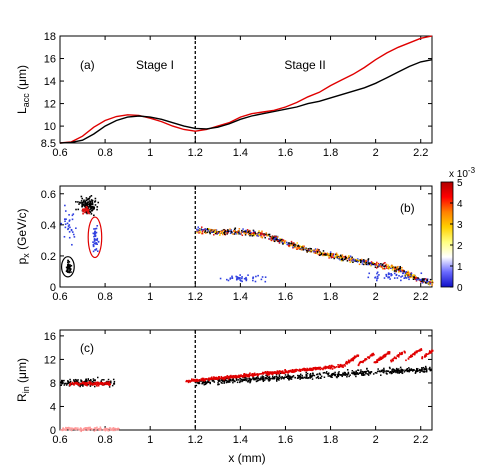  Describe the element at coordinates (460, 246) in the screenshot. I see `colorbar-tick-label: 2` at that location.